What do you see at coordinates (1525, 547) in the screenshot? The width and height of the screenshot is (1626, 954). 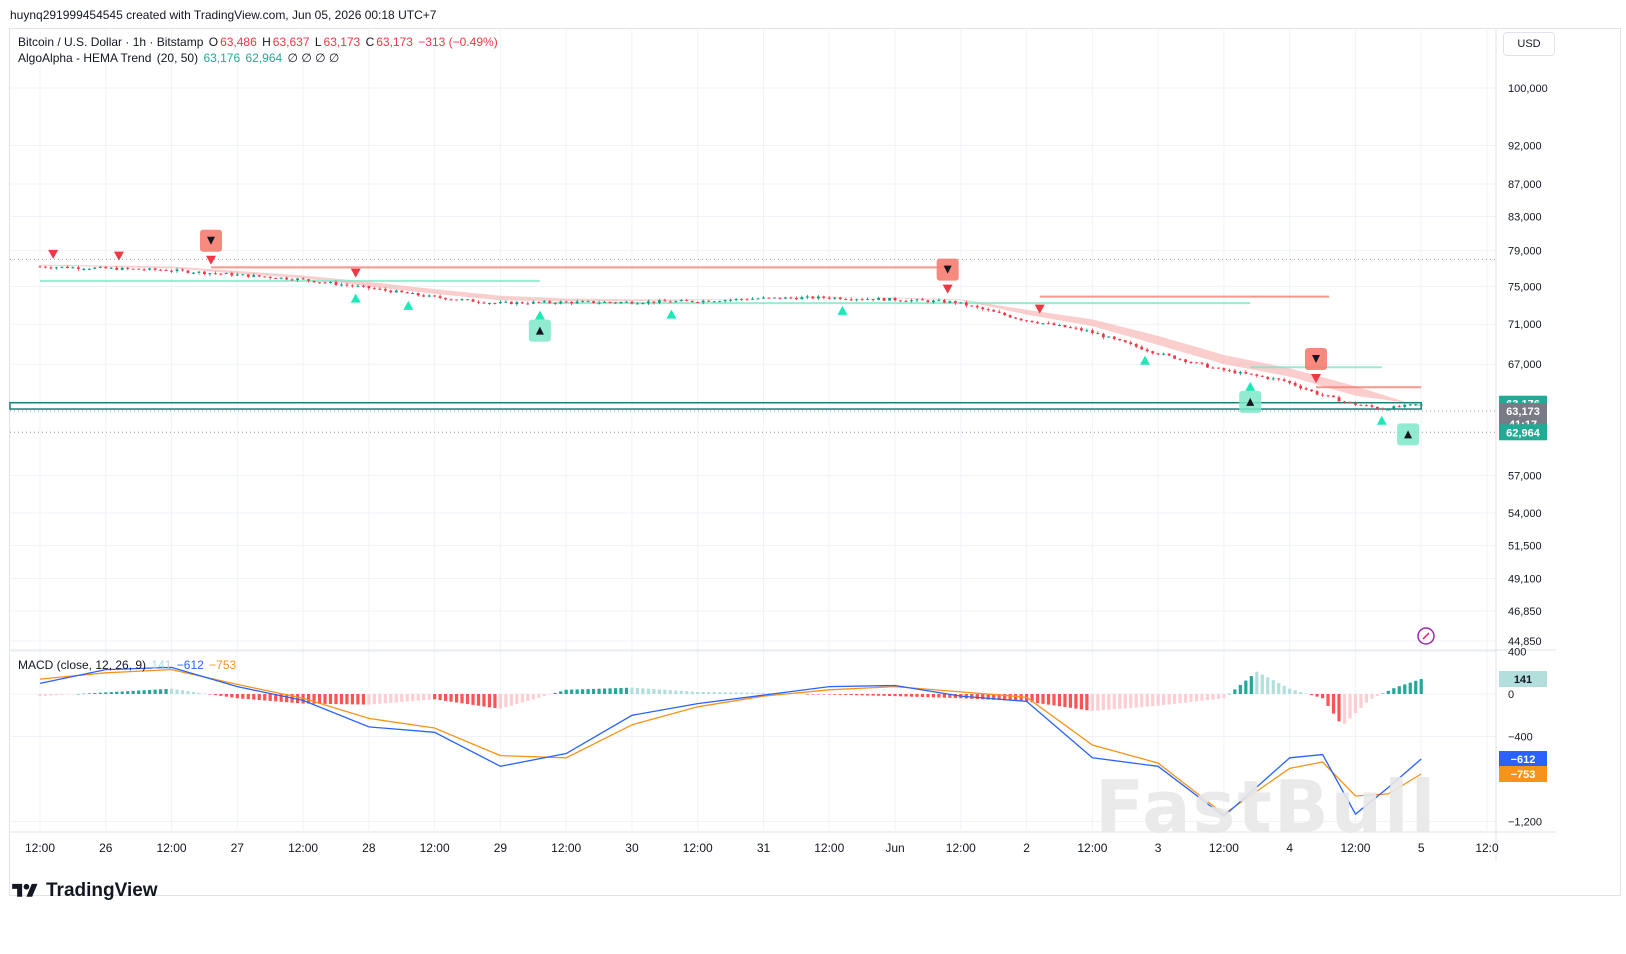 I see `price-tick-label: 51,500` at bounding box center [1525, 547].